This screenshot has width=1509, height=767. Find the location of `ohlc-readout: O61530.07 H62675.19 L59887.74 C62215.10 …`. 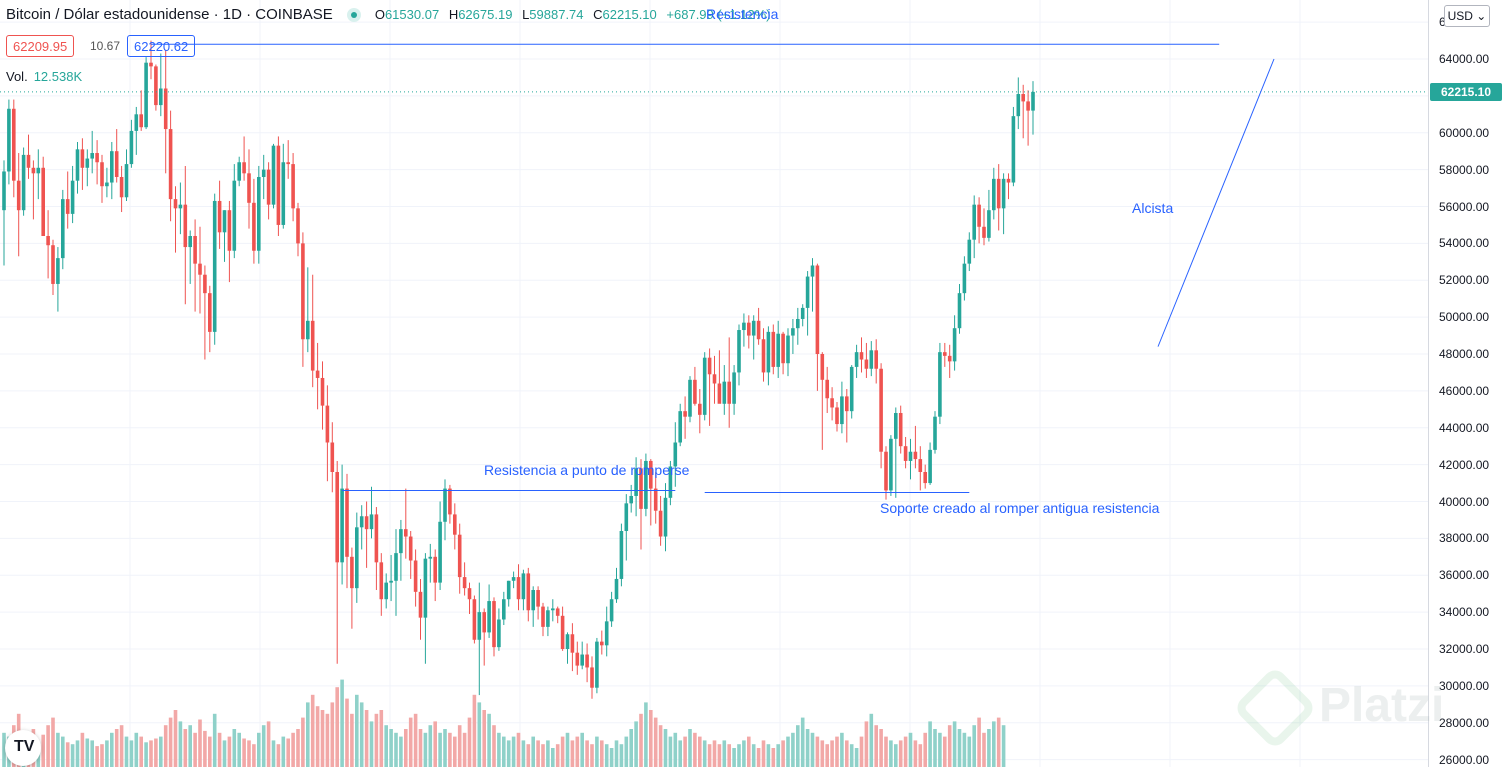

ohlc-readout: O61530.07 H62675.19 L59887.74 C62215.10 … is located at coordinates (572, 14).